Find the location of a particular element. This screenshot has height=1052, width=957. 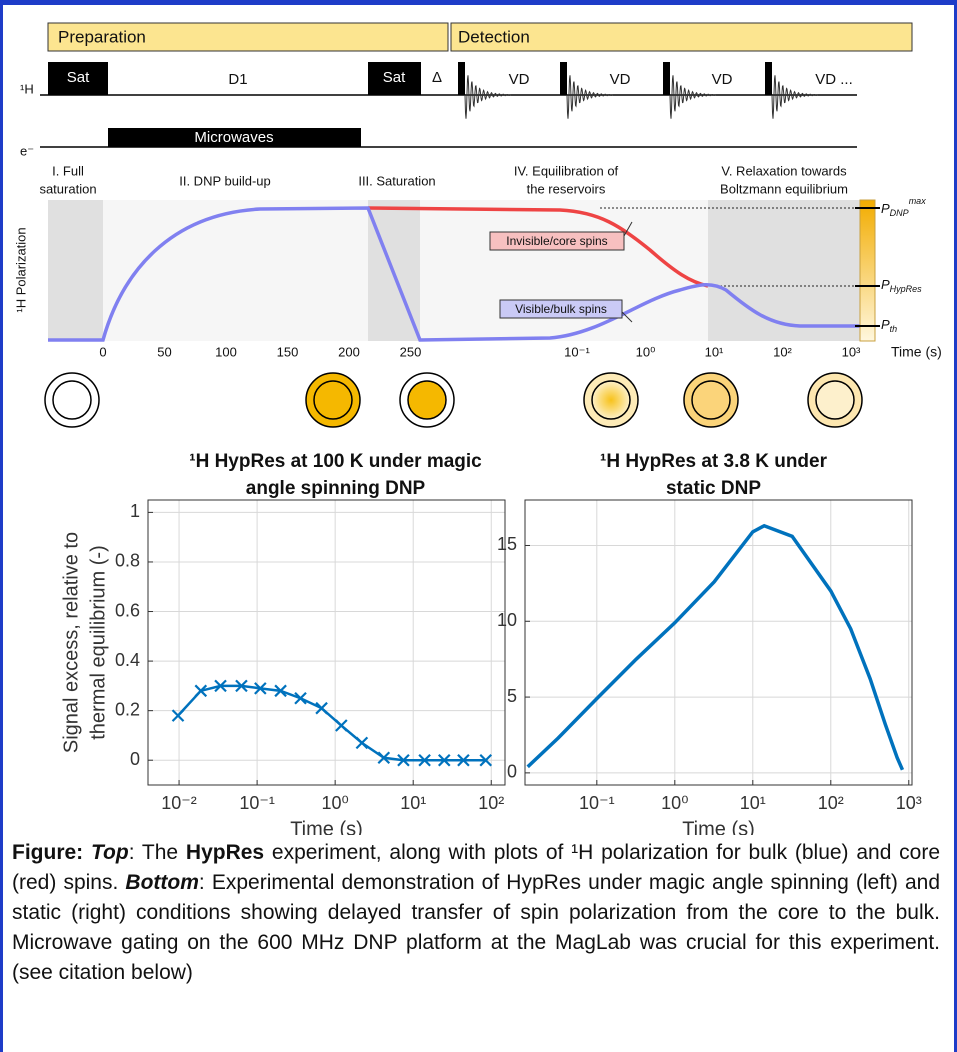

axes-frame is located at coordinates (326, 642).